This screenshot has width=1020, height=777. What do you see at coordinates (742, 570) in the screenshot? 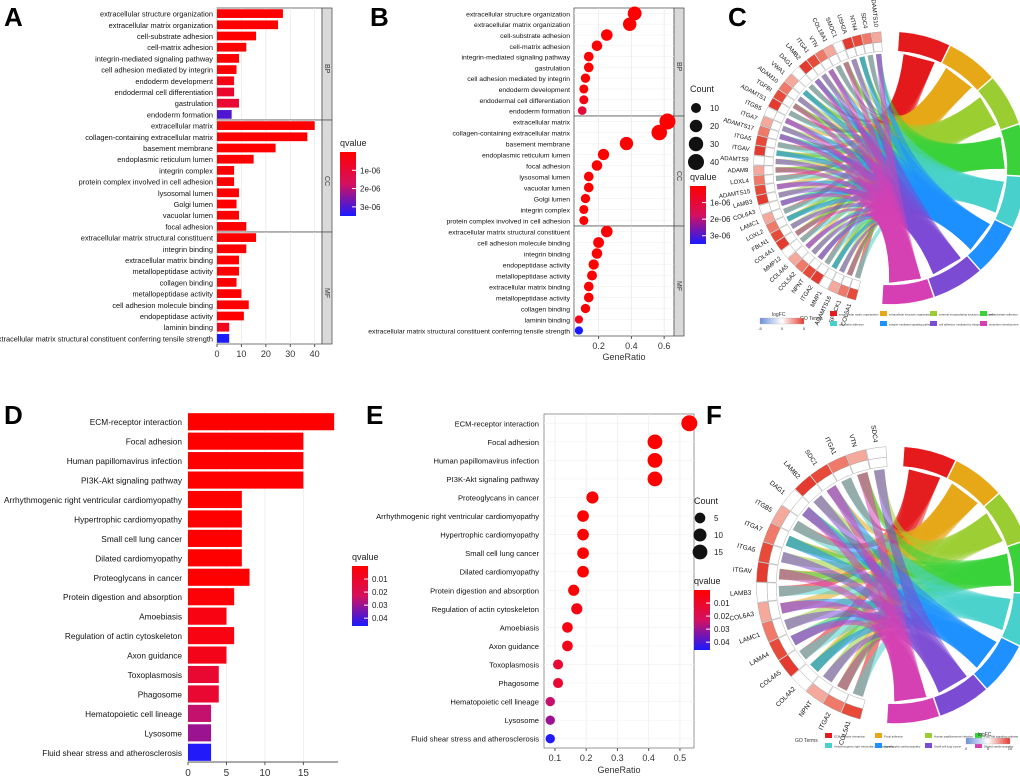
I see `gene-label: ITGAV` at bounding box center [742, 570].